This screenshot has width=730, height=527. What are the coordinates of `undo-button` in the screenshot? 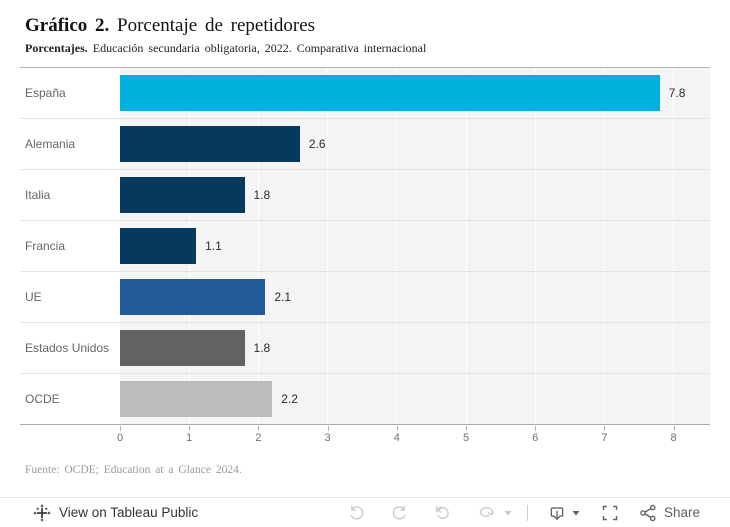 It's located at (356, 512).